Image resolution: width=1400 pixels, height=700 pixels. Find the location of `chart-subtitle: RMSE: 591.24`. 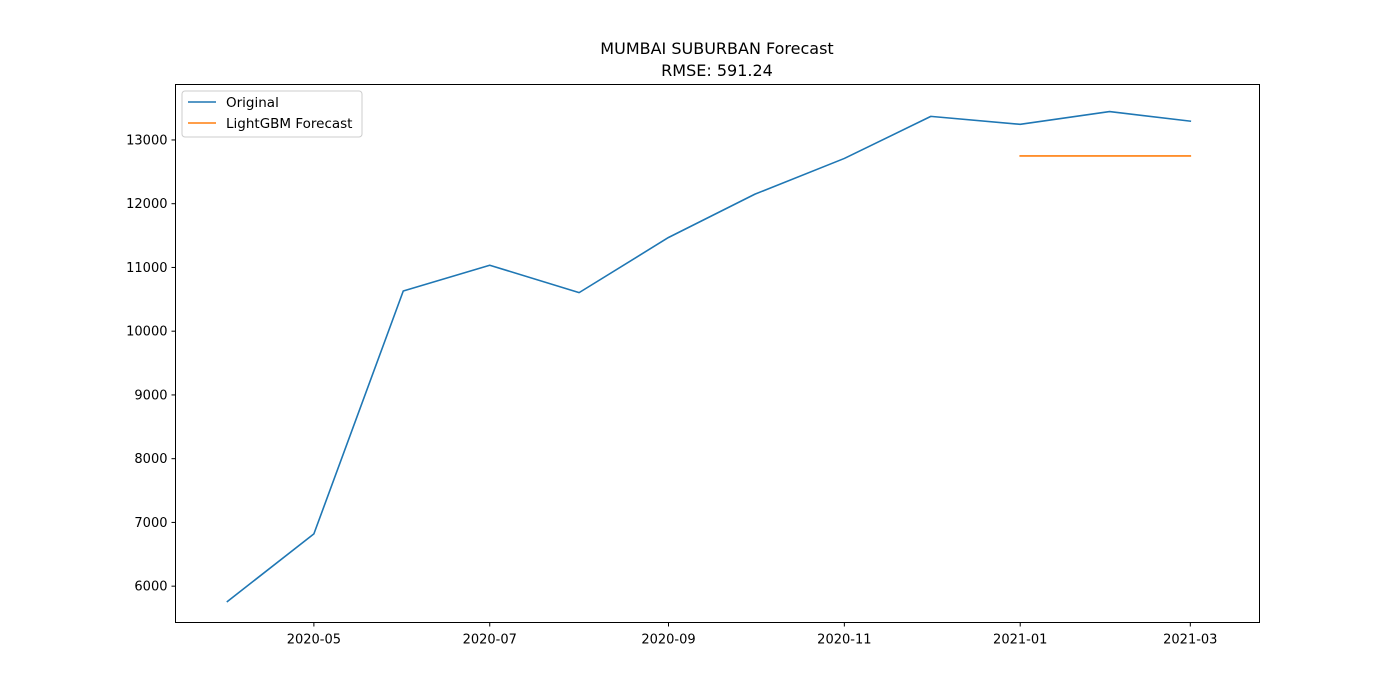

chart-subtitle: RMSE: 591.24 is located at coordinates (717, 70).